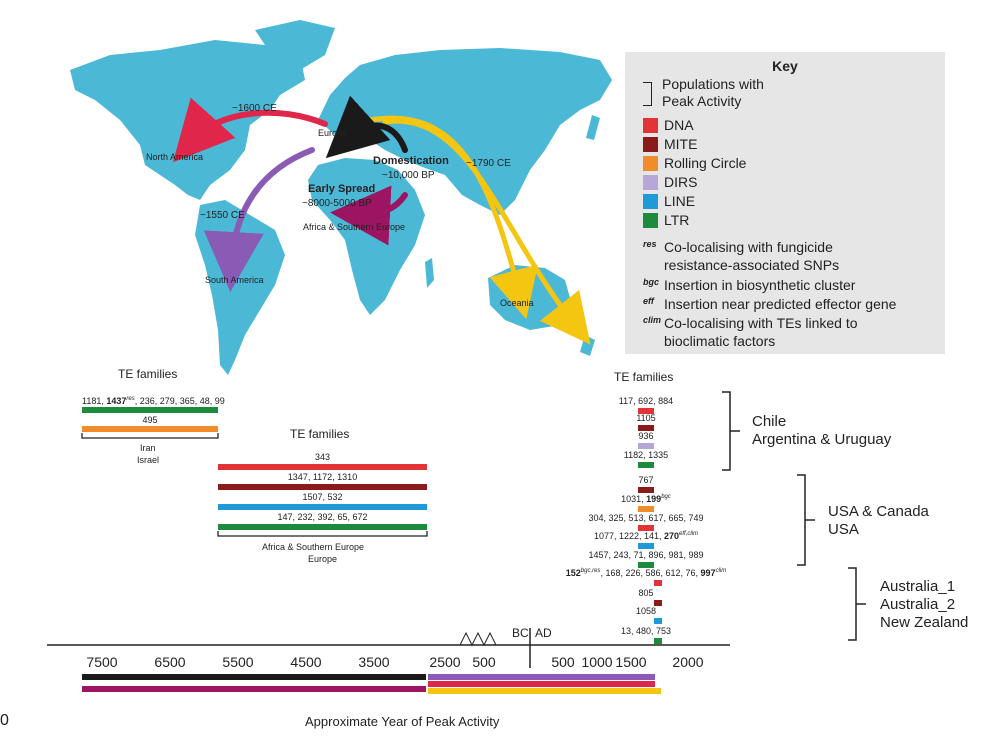 Image resolution: width=1000 pixels, height=743 pixels. What do you see at coordinates (259, 219) in the screenshot?
I see `route-south-america` at bounding box center [259, 219].